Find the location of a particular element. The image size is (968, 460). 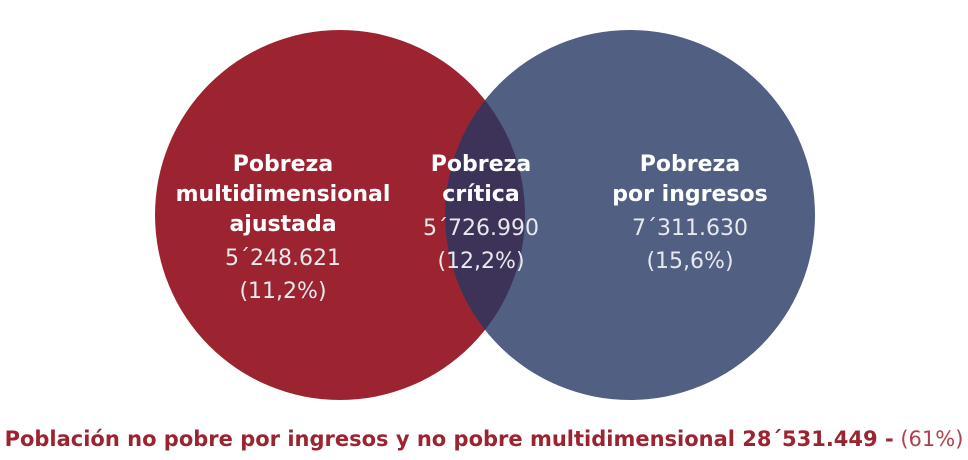

footer-percent: (61%) is located at coordinates (931, 439).